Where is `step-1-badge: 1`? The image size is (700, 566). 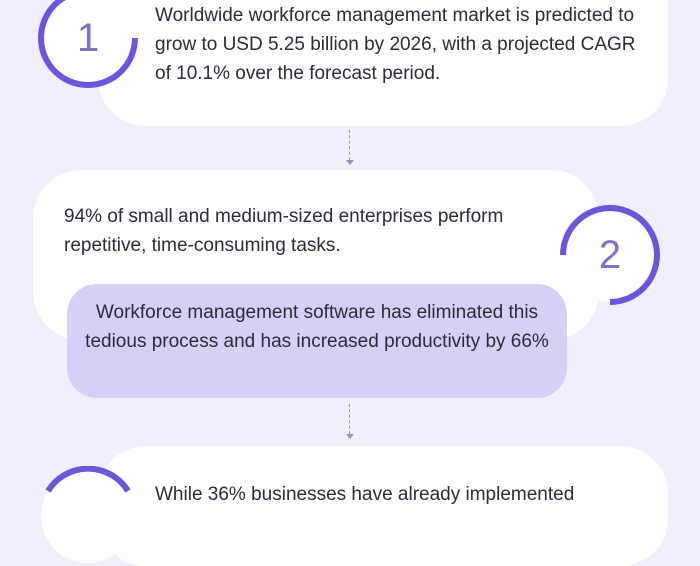
step-1-badge: 1 is located at coordinates (88, 44).